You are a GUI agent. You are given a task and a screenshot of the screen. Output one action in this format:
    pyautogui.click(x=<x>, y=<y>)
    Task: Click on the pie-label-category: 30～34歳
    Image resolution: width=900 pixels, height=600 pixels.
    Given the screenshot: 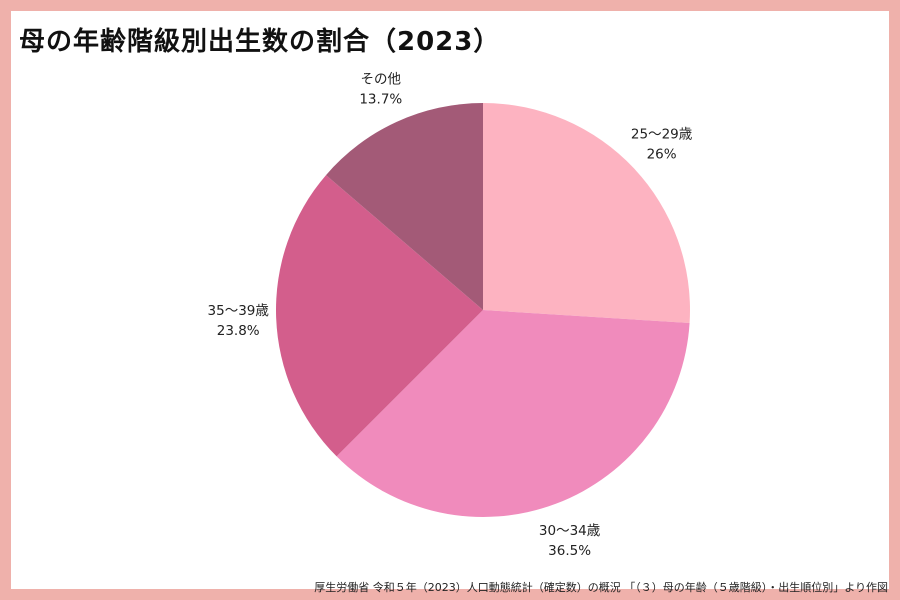 What is the action you would take?
    pyautogui.click(x=570, y=531)
    